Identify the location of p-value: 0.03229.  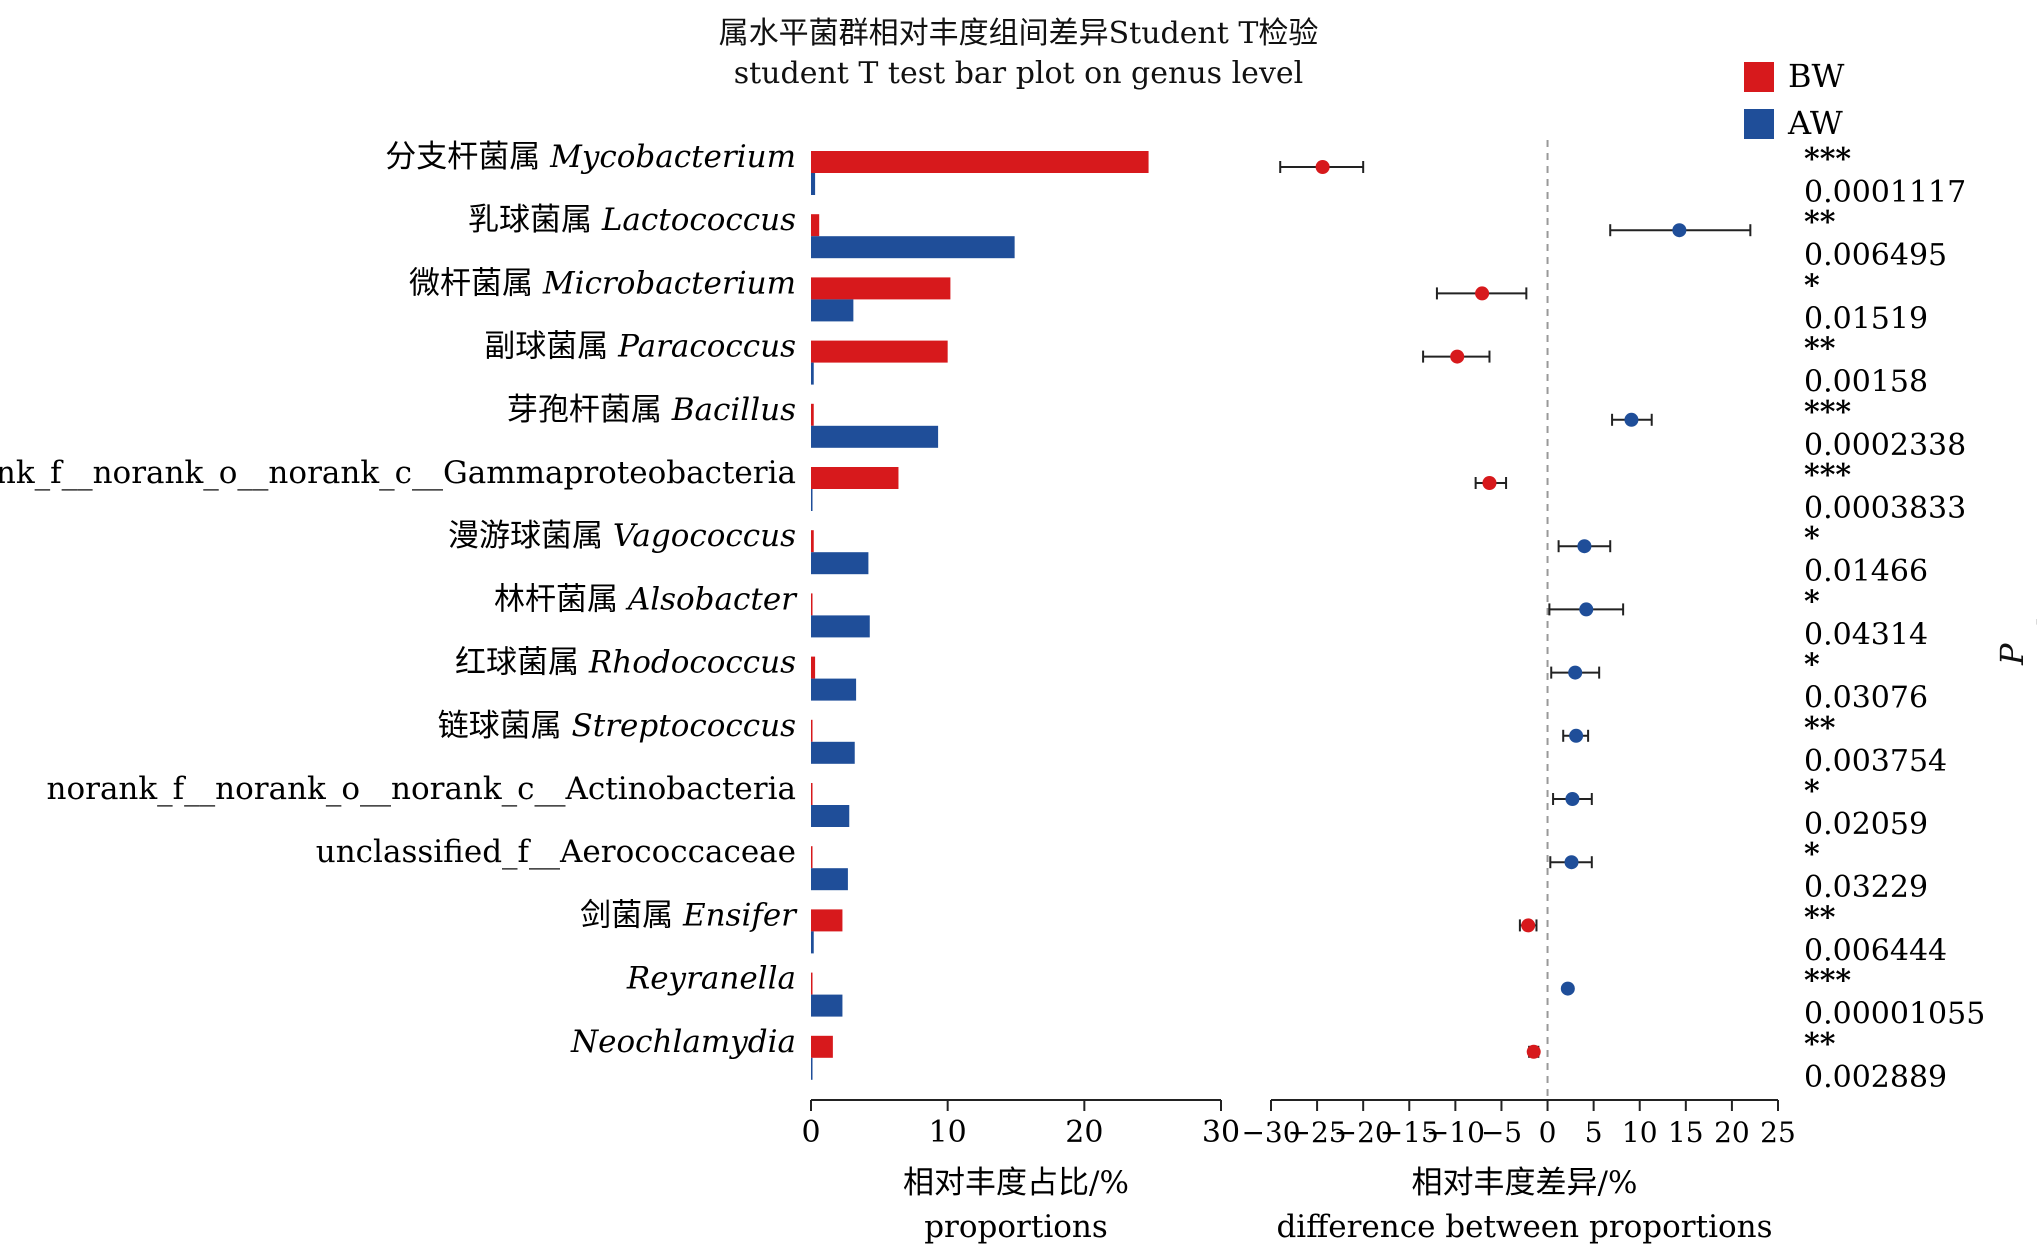
(1866, 887).